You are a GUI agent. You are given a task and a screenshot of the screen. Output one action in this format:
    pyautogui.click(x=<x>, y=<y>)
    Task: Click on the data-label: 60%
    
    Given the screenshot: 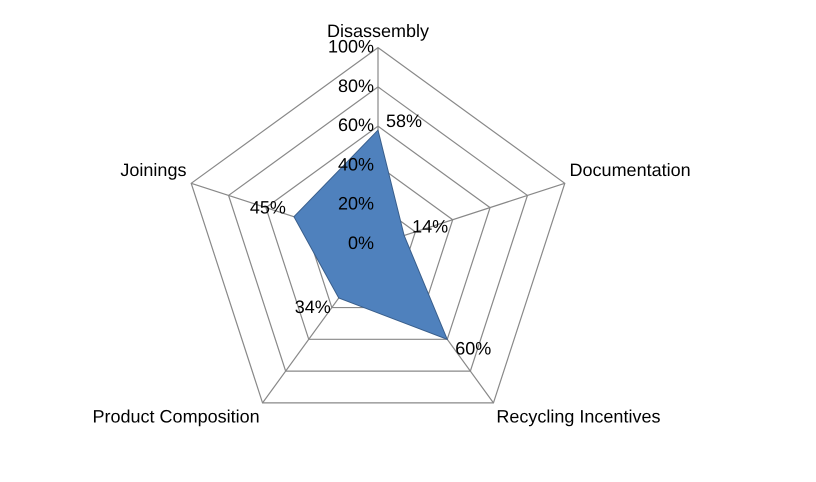 What is the action you would take?
    pyautogui.click(x=473, y=348)
    